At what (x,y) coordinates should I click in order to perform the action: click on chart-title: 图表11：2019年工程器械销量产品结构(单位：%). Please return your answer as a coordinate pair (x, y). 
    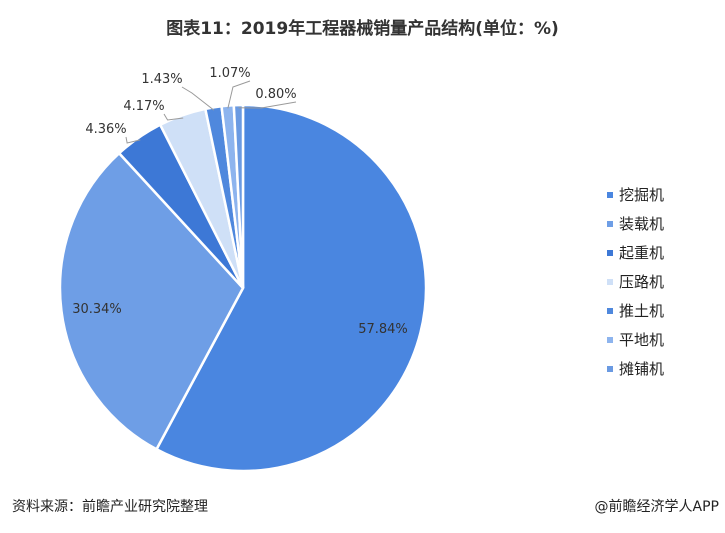
    Looking at the image, I should click on (362, 29).